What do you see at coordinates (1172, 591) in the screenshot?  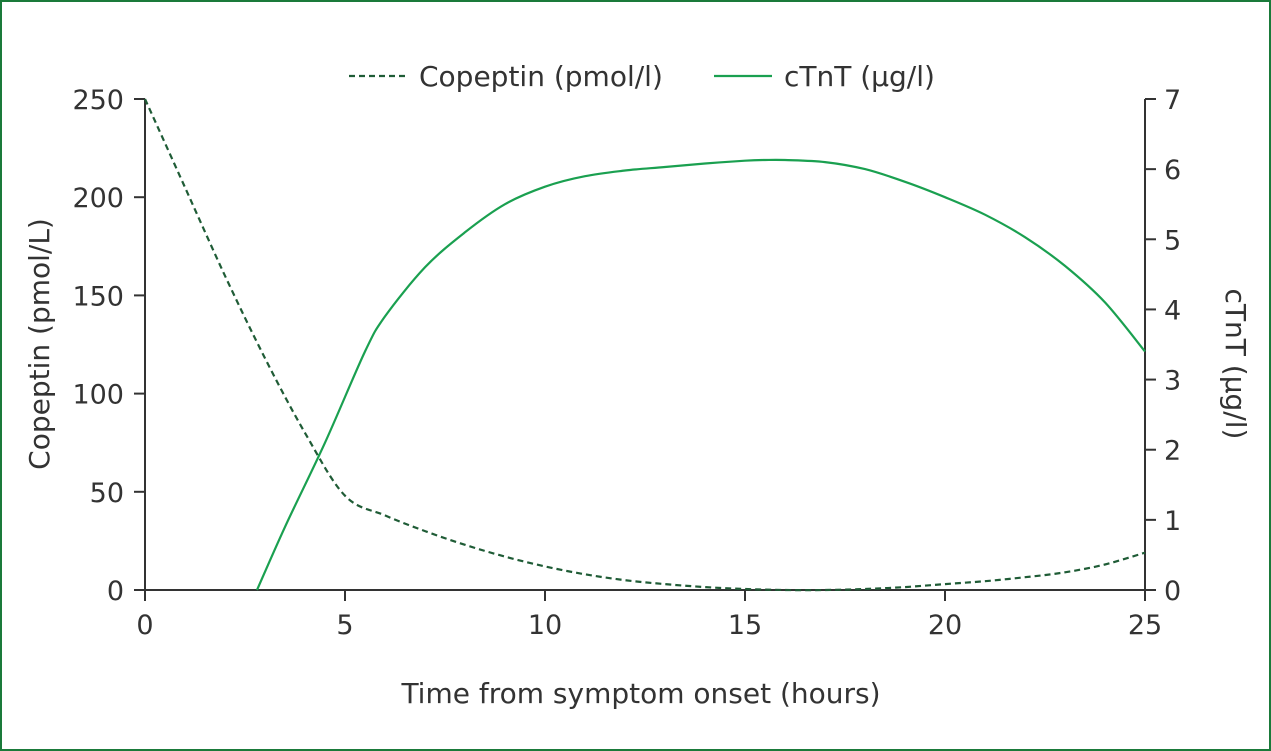 I see `y-right-tick-label: 0` at bounding box center [1172, 591].